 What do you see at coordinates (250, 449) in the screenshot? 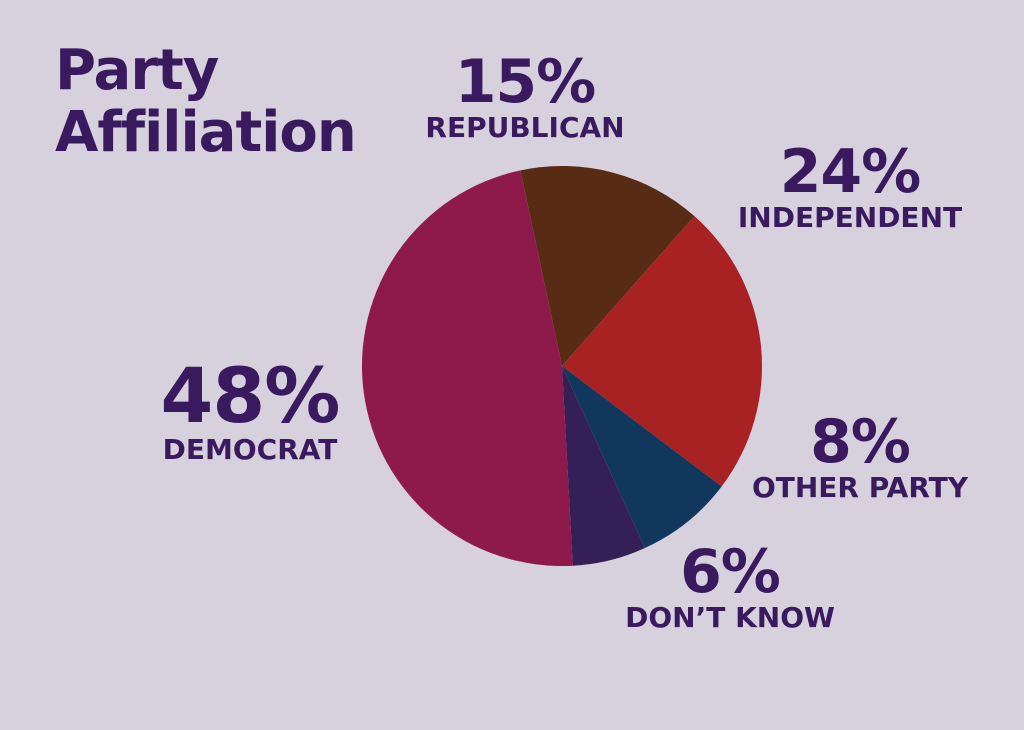
I see `data-label-democrat-name: DEMOCRAT` at bounding box center [250, 449].